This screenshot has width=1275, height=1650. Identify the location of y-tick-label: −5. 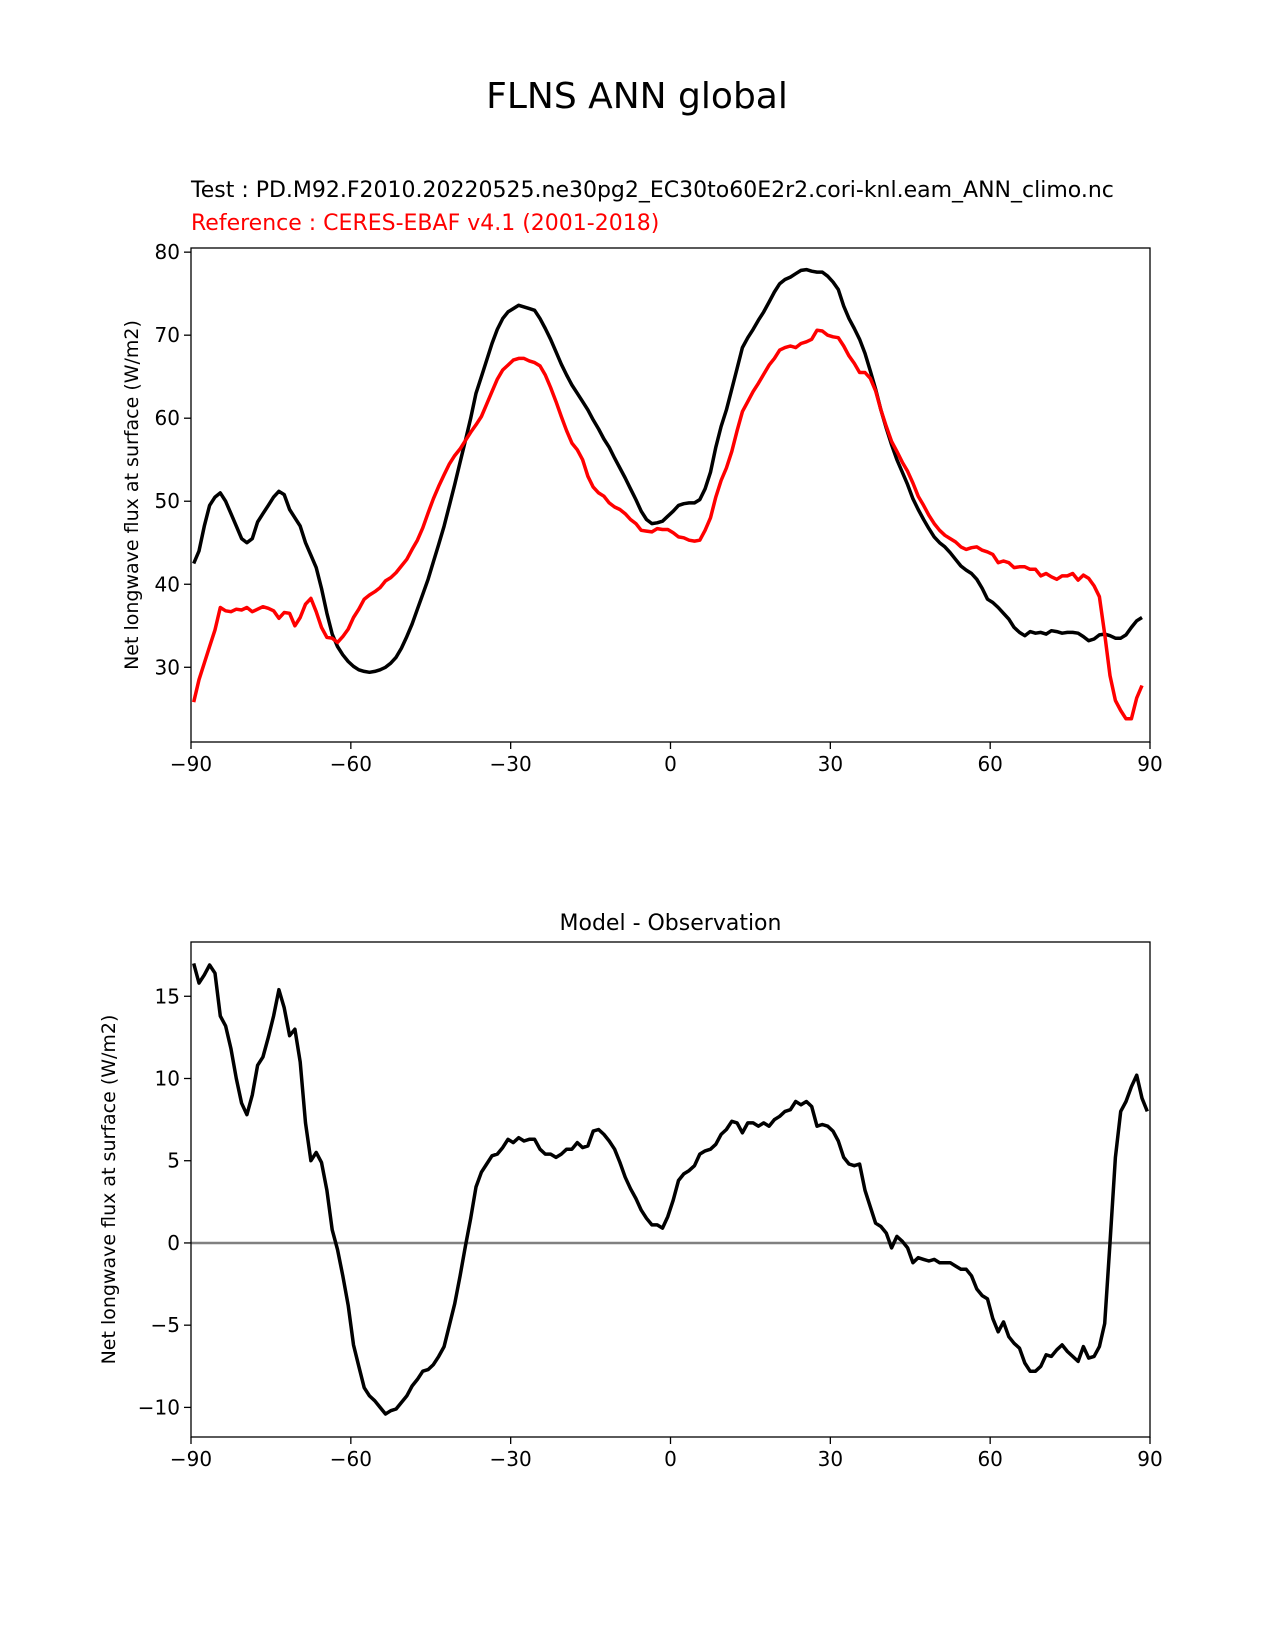
(165, 1325).